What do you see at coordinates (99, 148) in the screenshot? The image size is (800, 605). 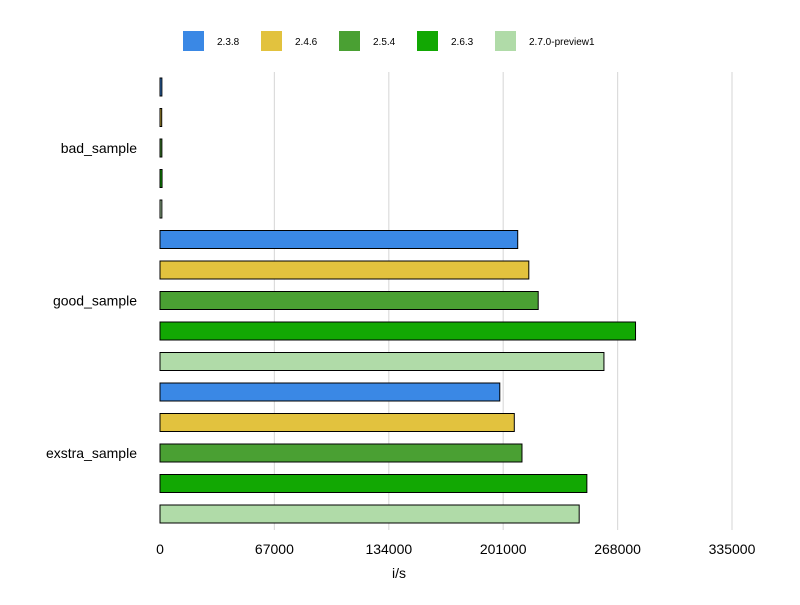 I see `category-label-bad_sample: bad_sample` at bounding box center [99, 148].